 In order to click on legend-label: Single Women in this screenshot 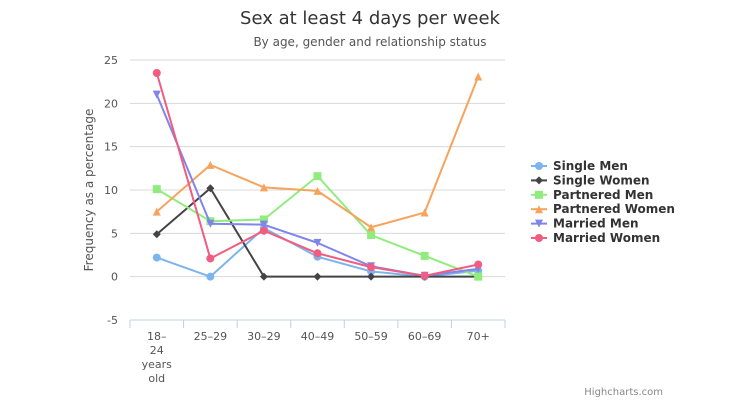, I will do `click(601, 180)`.